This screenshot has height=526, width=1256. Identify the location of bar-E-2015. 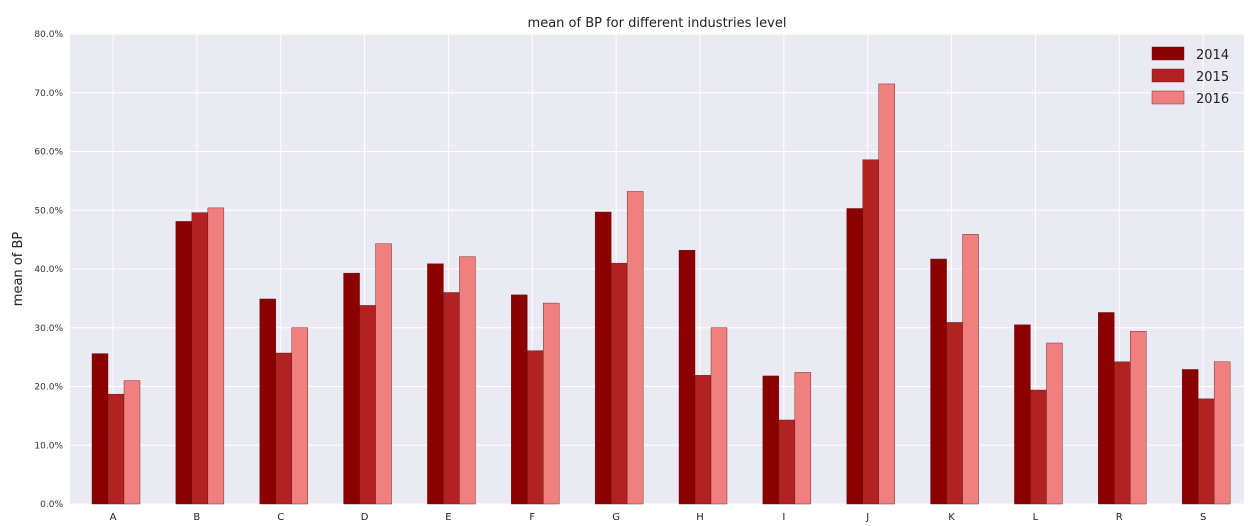
(451, 398).